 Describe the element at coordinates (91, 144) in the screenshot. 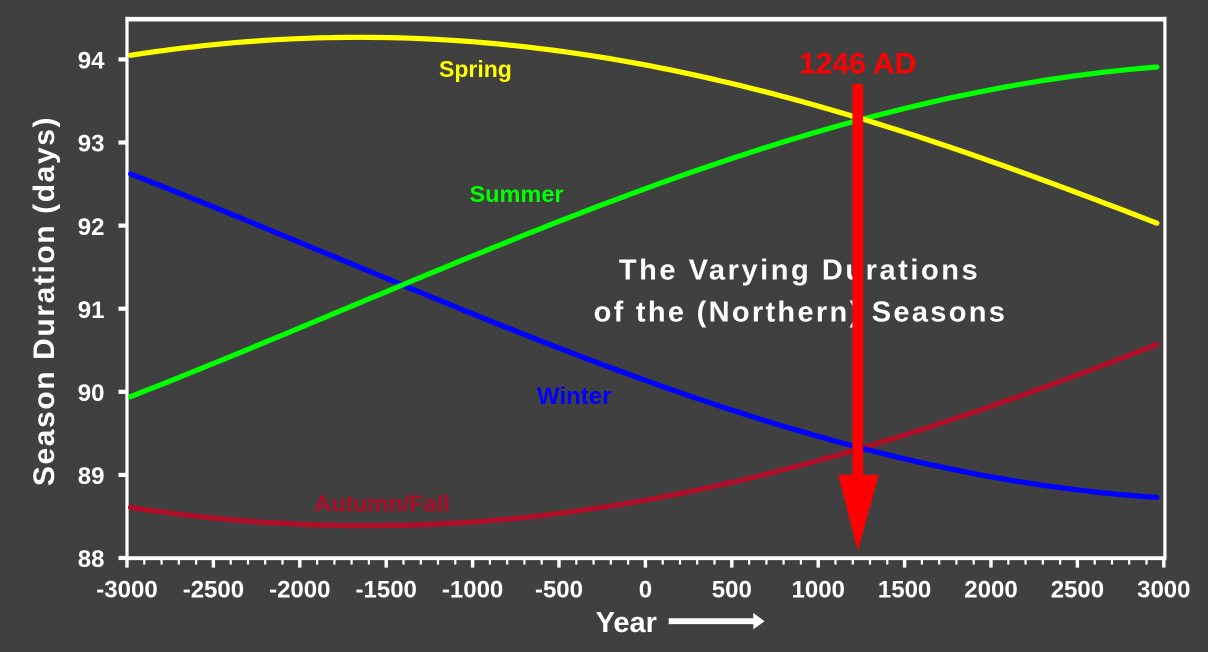

I see `svg-text: 93` at that location.